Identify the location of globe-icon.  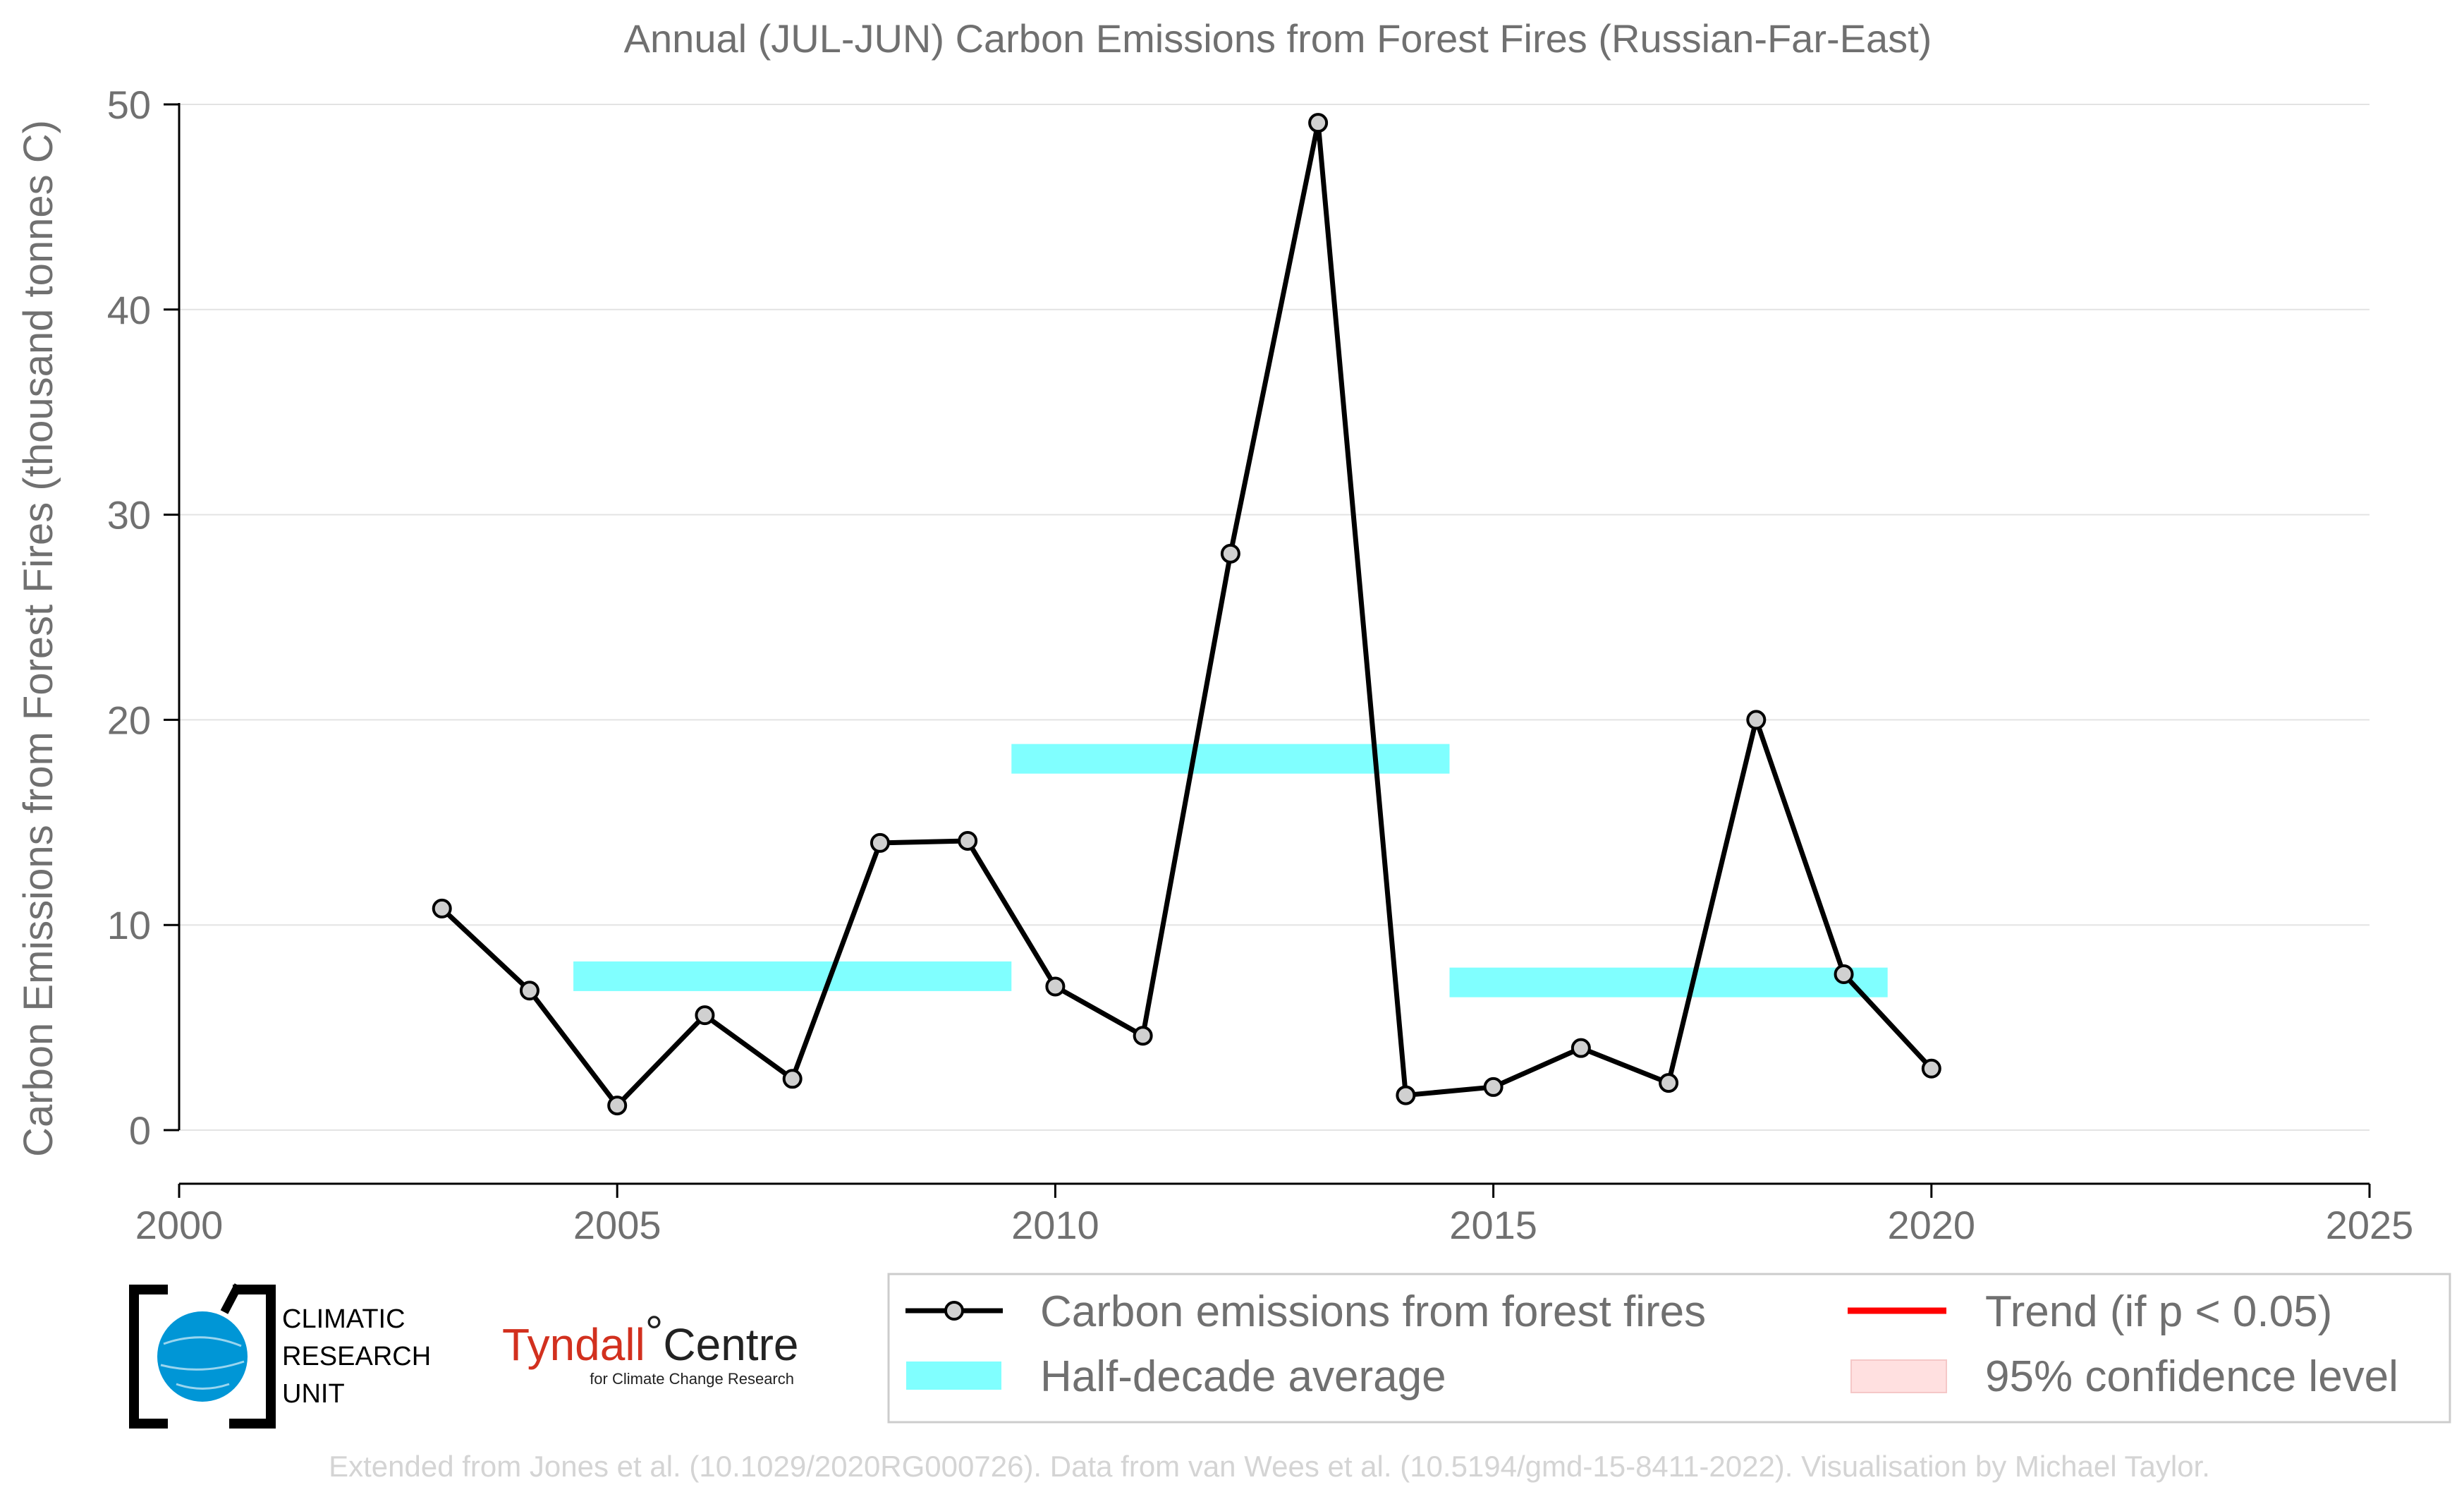
(202, 1357).